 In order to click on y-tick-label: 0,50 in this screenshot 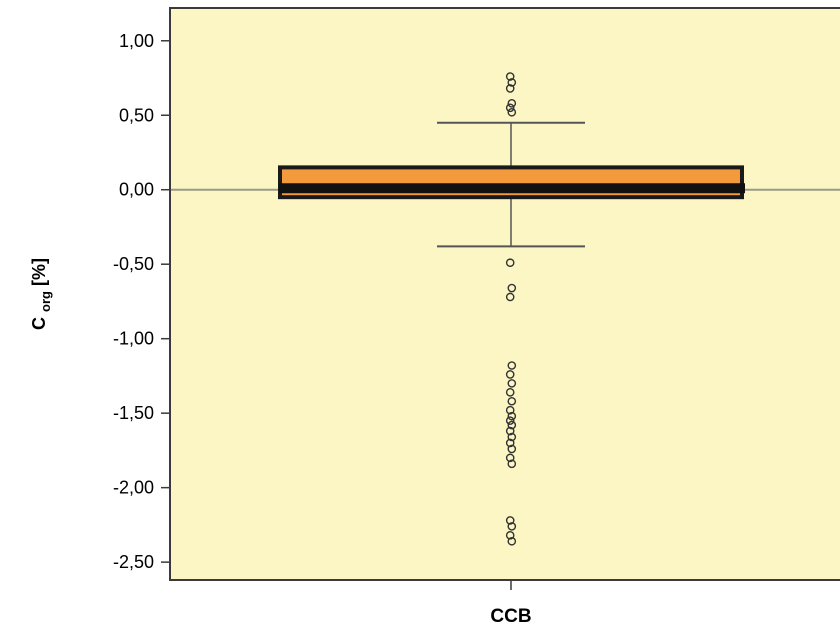, I will do `click(136, 115)`.